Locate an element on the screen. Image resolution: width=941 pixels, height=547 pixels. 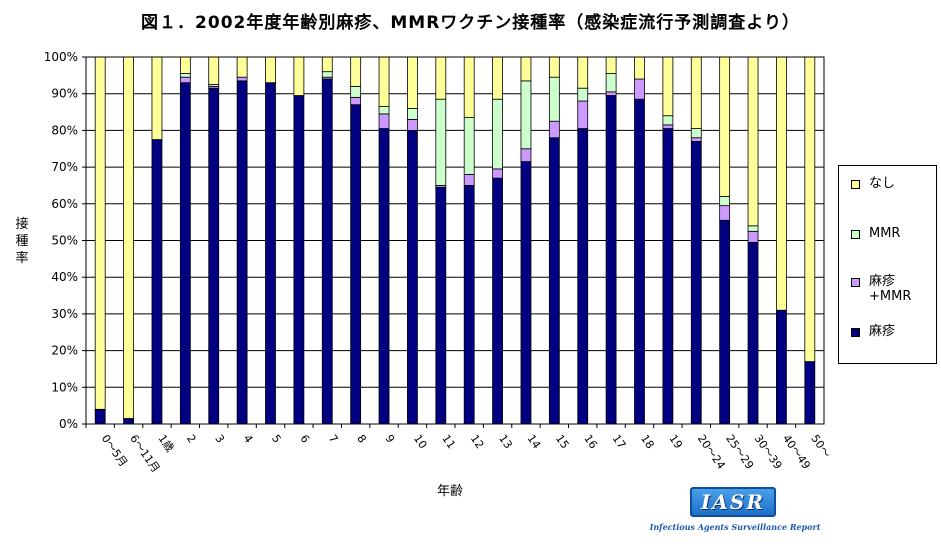
x-tick-label: 25～29 is located at coordinates (739, 451).